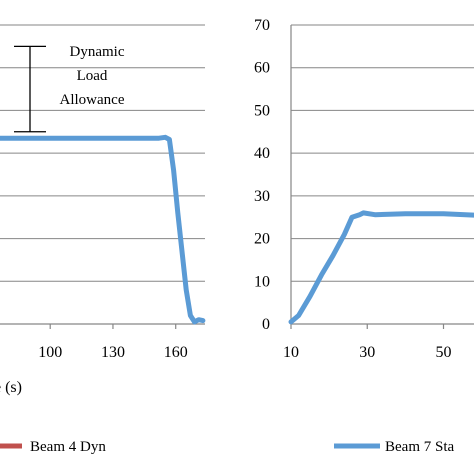 The width and height of the screenshot is (474, 474). Describe the element at coordinates (262, 110) in the screenshot. I see `right-y-tick-label: 50` at that location.